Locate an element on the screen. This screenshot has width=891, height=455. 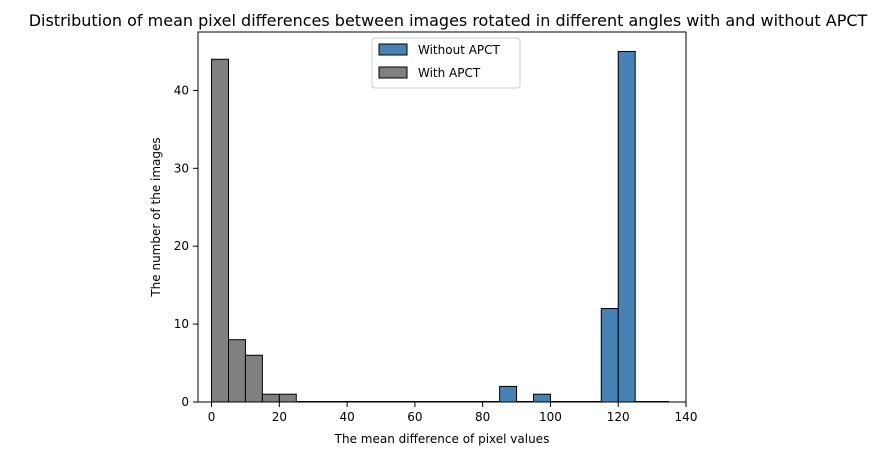
legend-label-with-apct: With APCT is located at coordinates (449, 73).